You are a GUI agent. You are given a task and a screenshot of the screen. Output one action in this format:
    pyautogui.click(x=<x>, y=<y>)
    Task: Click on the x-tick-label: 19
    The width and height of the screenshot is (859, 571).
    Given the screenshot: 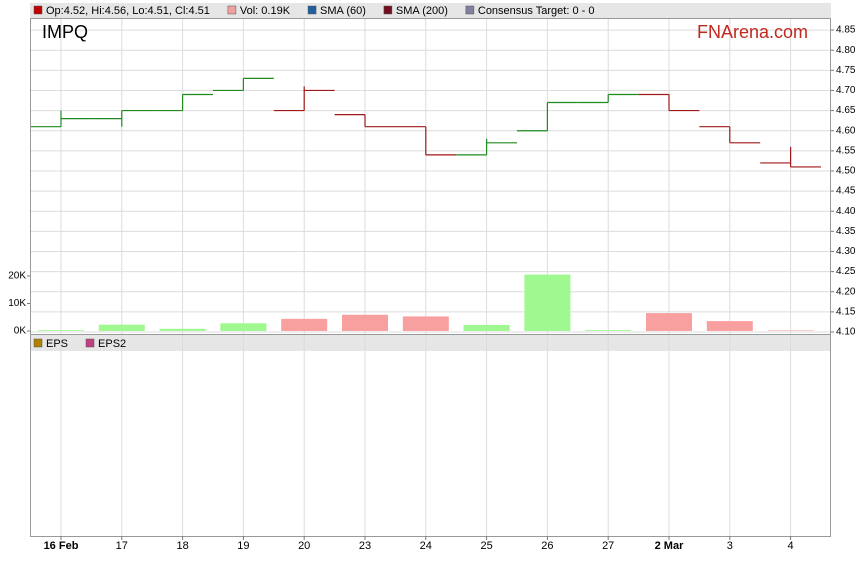 What is the action you would take?
    pyautogui.click(x=243, y=546)
    